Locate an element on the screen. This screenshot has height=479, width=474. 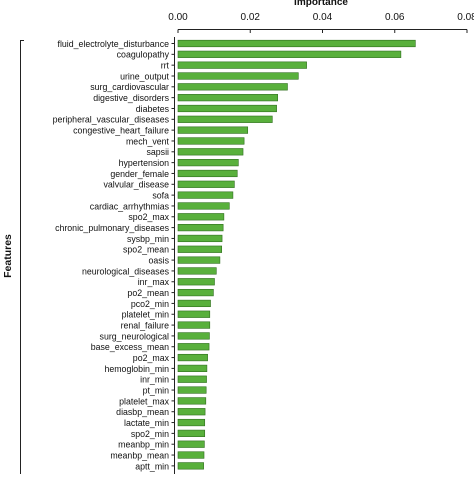
y-tick-label: rrt is located at coordinates (165, 66).